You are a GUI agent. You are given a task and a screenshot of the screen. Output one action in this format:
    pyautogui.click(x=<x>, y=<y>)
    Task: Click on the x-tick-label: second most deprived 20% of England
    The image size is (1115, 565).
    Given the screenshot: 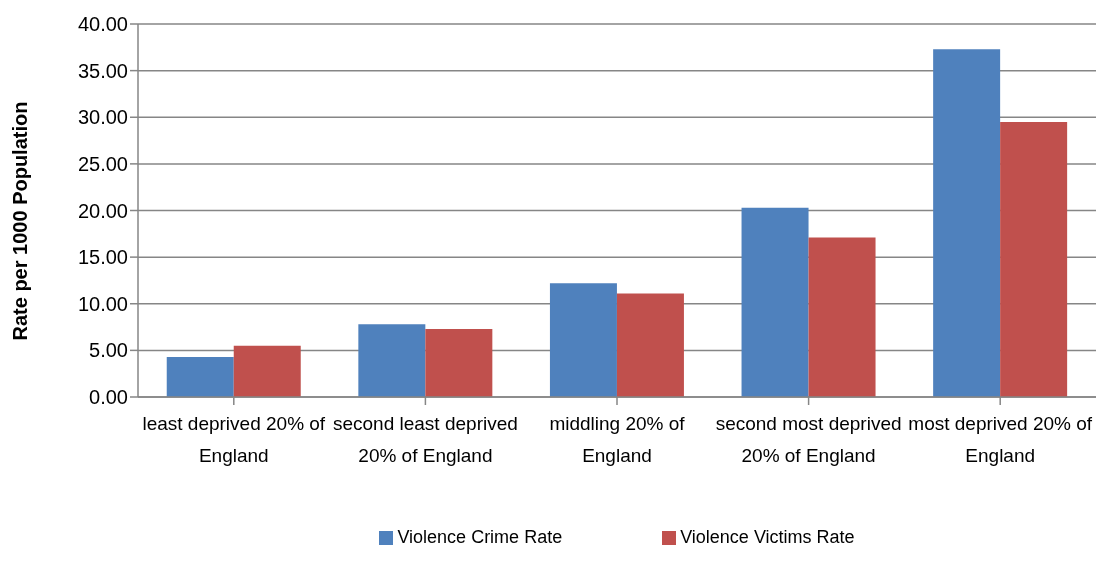 What is the action you would take?
    pyautogui.click(x=808, y=440)
    